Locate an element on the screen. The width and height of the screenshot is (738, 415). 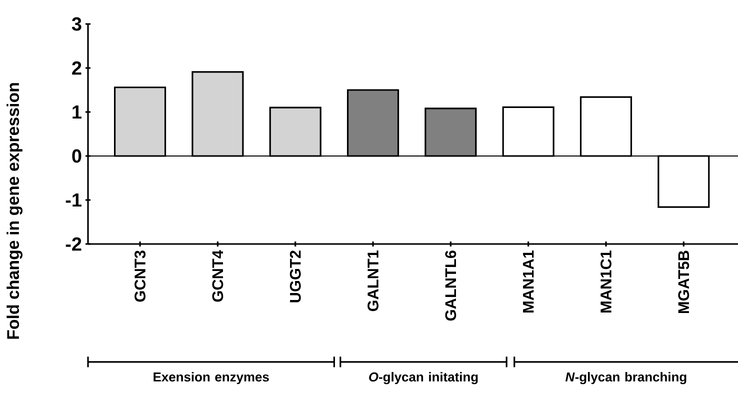
text: O-glycan initating is located at coordinates (423, 378).